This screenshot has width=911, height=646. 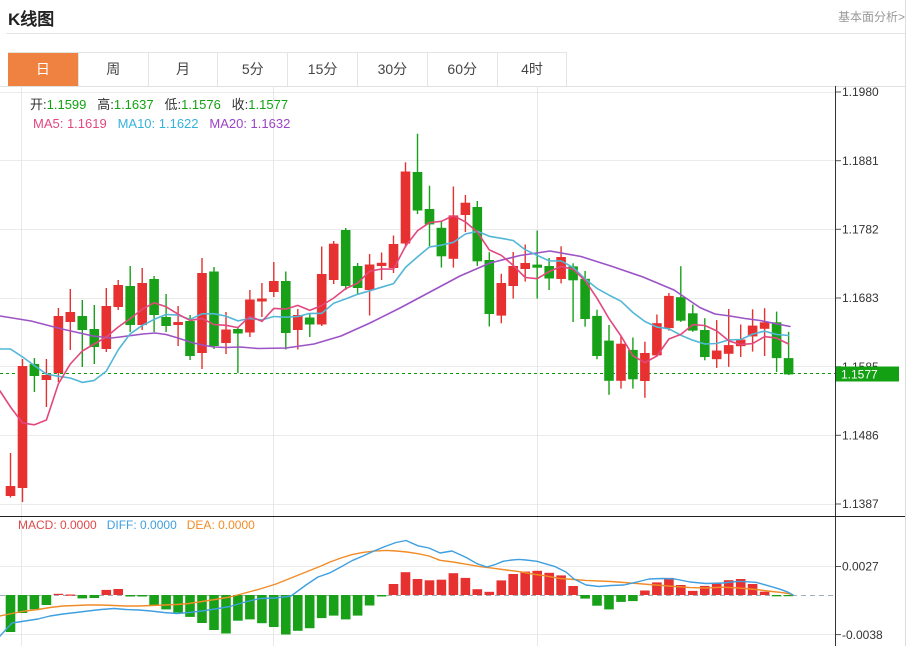 What do you see at coordinates (860, 436) in the screenshot?
I see `svg-text: 1.1486` at bounding box center [860, 436].